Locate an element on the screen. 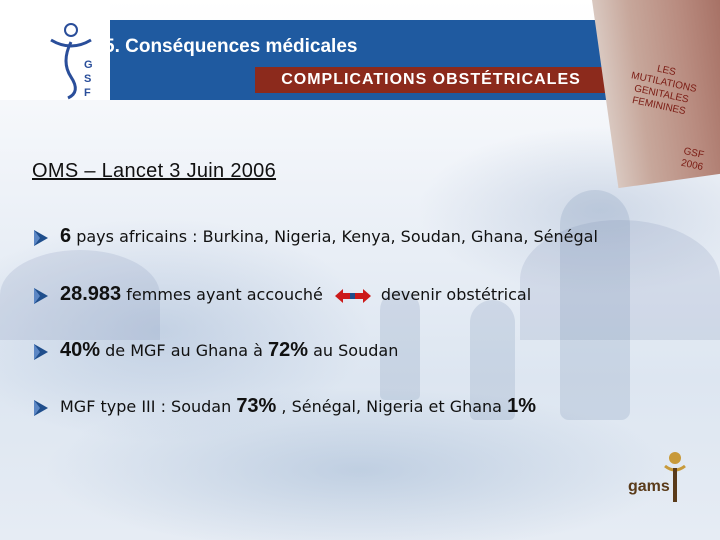 Image resolution: width=720 pixels, height=540 pixels. bullet-text: MGF type III : Soudan is located at coordinates (148, 406).